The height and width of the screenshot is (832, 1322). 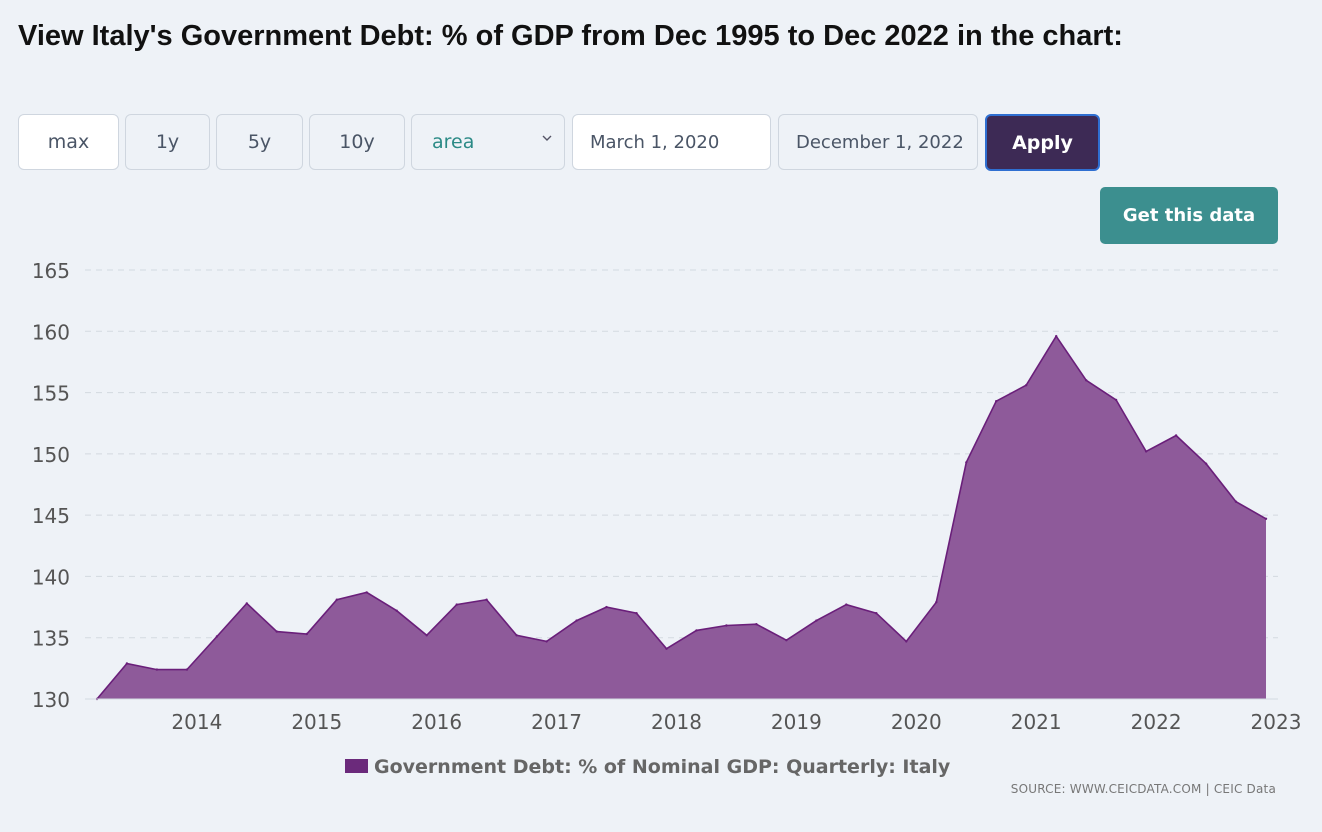 I want to click on chevron-down-icon, so click(x=547, y=138).